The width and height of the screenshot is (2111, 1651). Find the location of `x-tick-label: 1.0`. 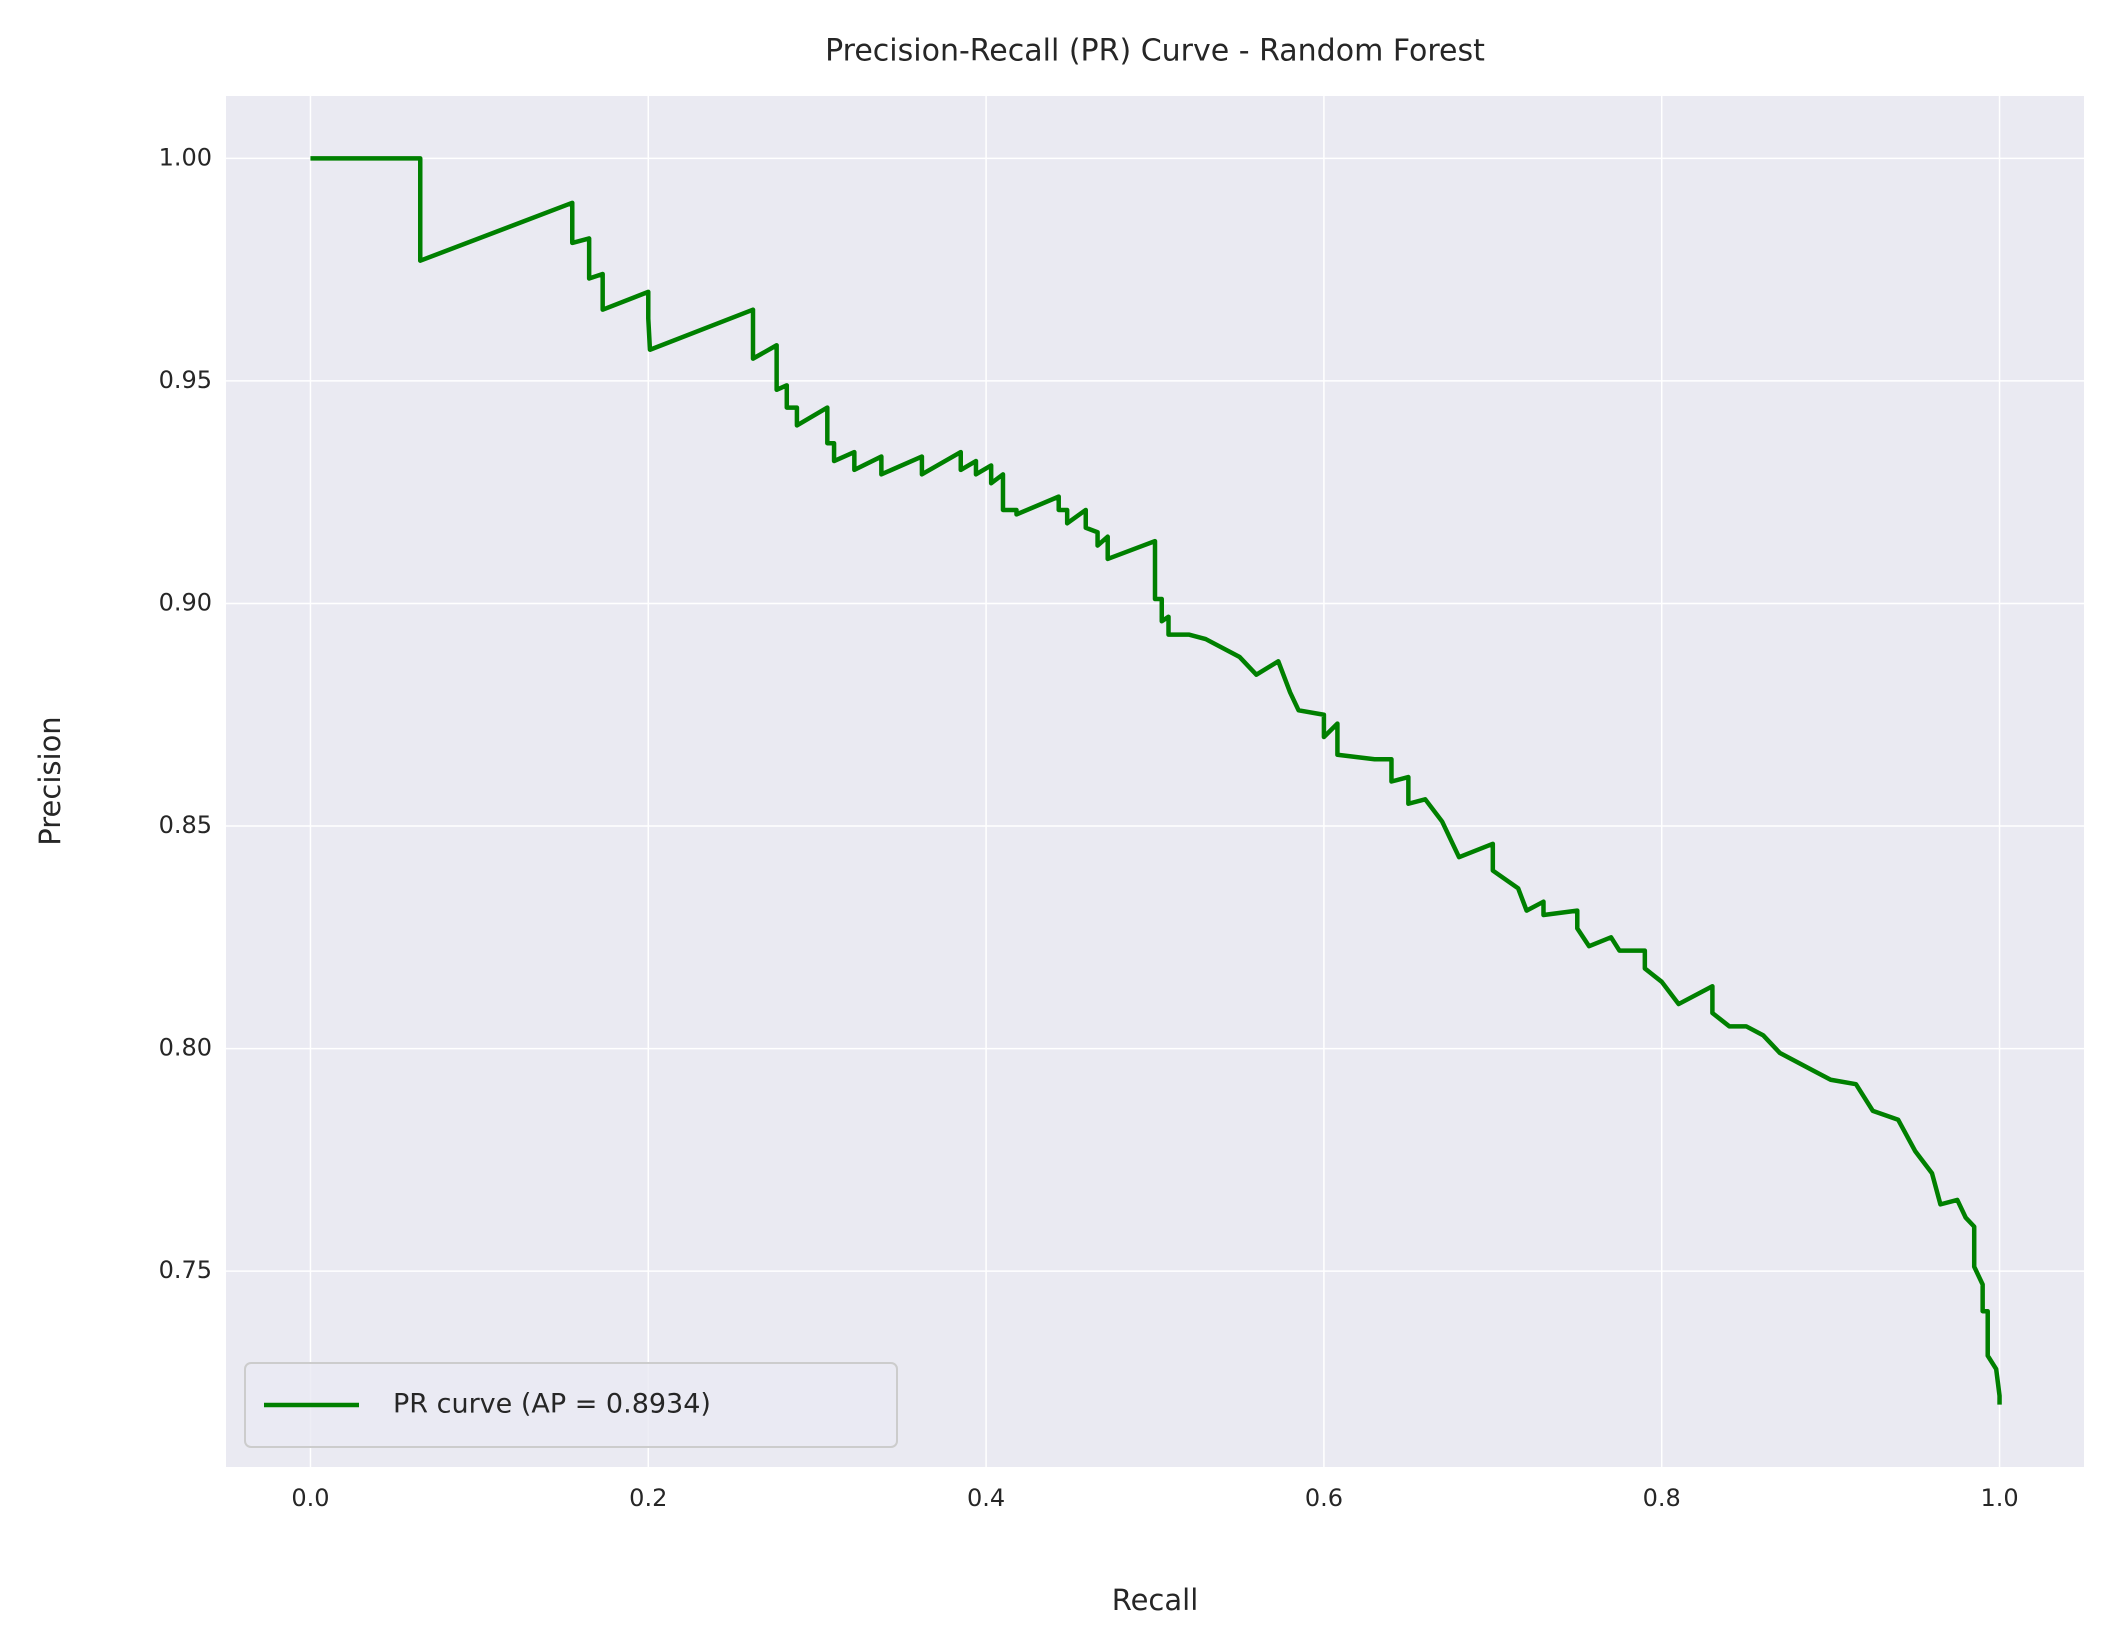

x-tick-label: 1.0 is located at coordinates (1999, 1498).